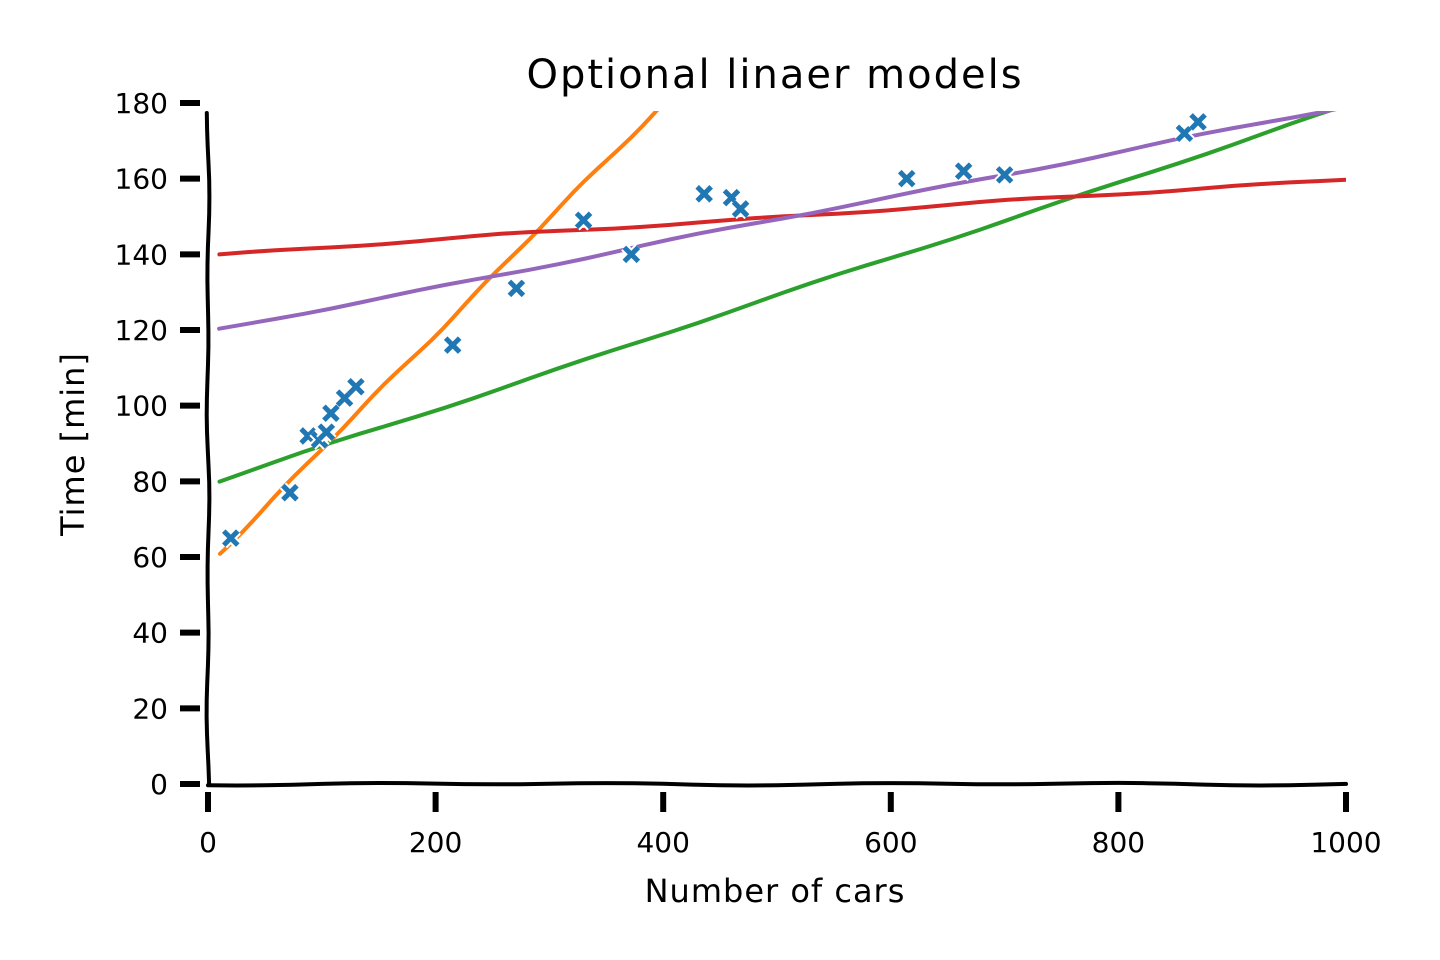  What do you see at coordinates (774, 75) in the screenshot?
I see `chart-title: Optional linaer models` at bounding box center [774, 75].